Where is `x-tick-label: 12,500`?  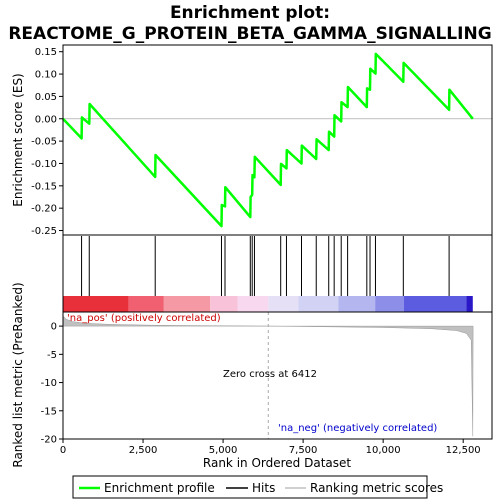
x-tick-label: 12,500 is located at coordinates (463, 450).